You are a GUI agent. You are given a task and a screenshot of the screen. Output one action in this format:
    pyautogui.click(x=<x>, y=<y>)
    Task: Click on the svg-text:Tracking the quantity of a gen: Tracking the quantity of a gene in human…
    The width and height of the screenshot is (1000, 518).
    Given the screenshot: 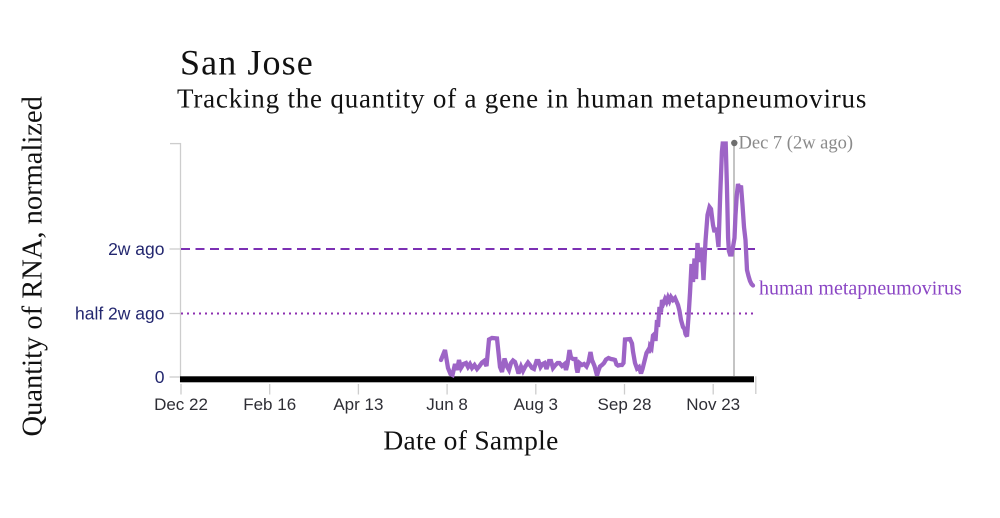 What is the action you would take?
    pyautogui.click(x=522, y=99)
    